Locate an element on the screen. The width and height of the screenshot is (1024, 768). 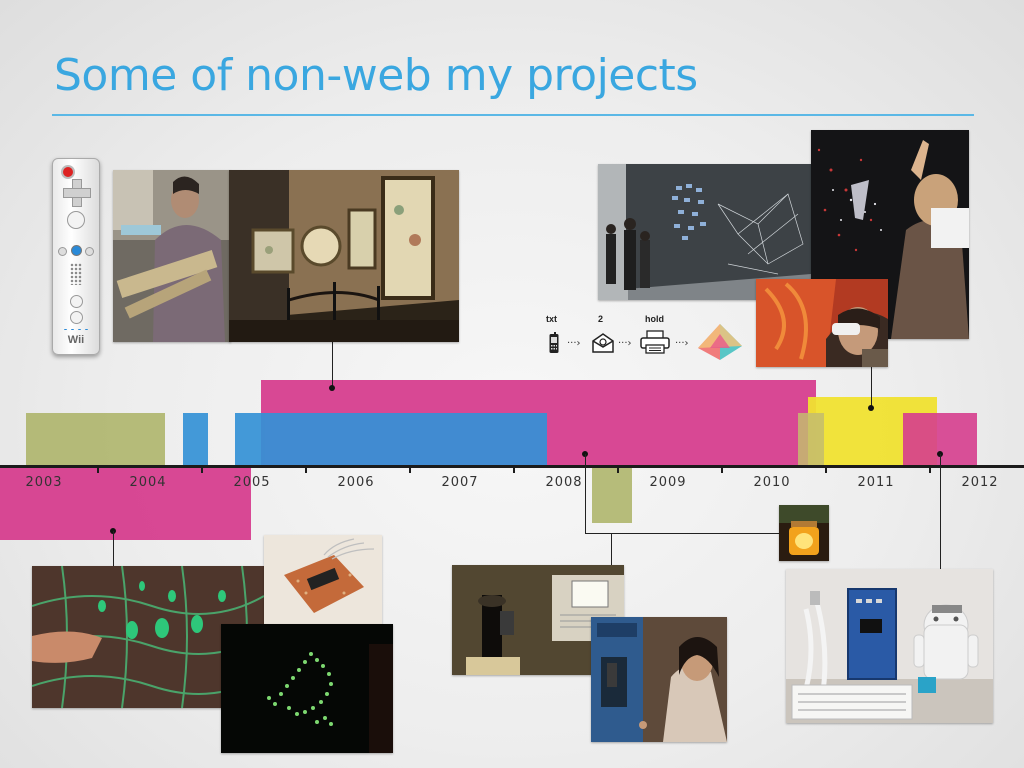
phone-icon is located at coordinates (554, 345).